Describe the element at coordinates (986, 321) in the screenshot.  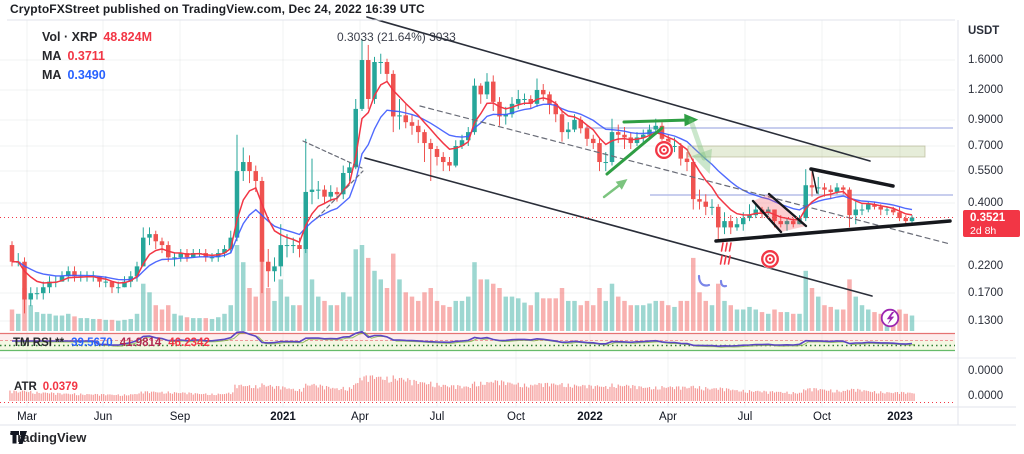
I see `price-axis-label: 0.1300` at that location.